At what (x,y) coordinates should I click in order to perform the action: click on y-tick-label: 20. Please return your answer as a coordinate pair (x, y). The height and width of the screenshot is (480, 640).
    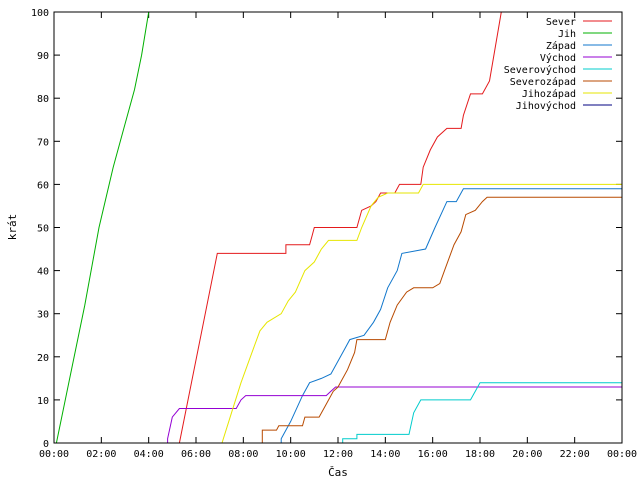
    Looking at the image, I should click on (43, 358).